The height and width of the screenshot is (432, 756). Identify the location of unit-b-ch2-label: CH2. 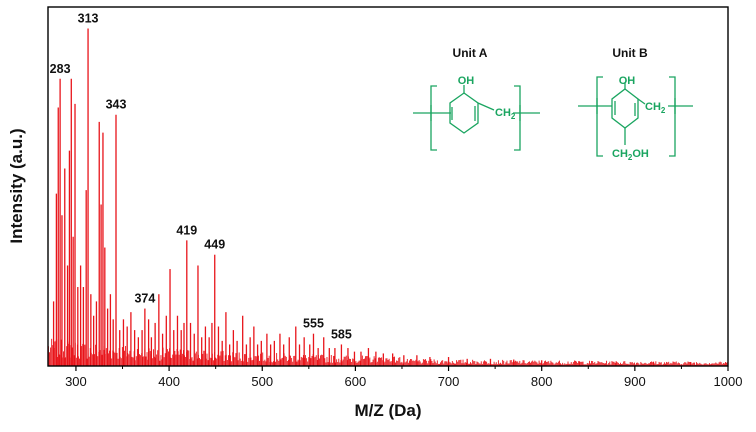
(655, 108).